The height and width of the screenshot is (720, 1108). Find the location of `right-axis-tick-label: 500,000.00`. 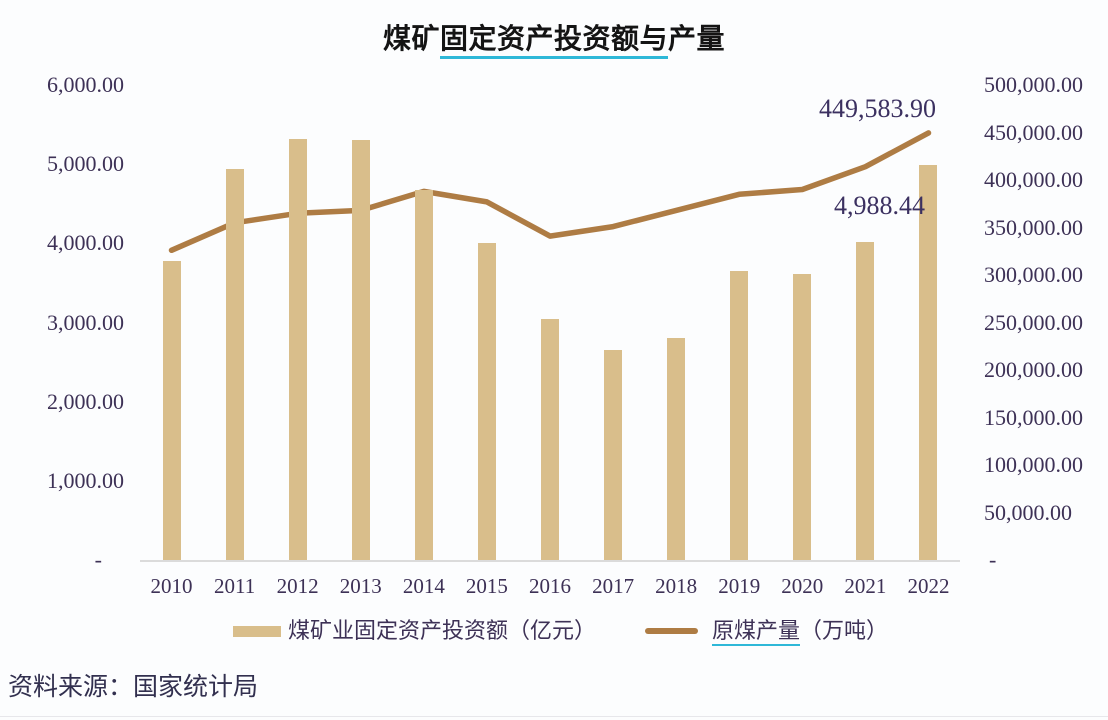

right-axis-tick-label: 500,000.00 is located at coordinates (1033, 84).